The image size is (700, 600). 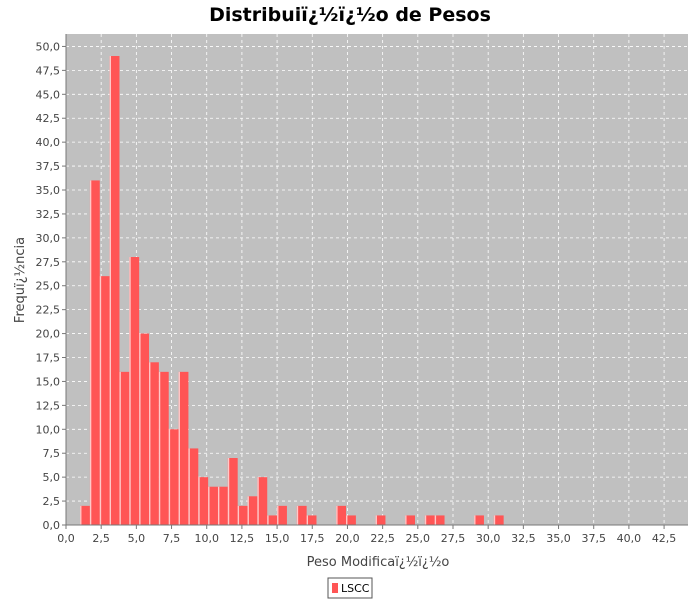 What do you see at coordinates (48, 118) in the screenshot?
I see `y-tick-label: 42,5` at bounding box center [48, 118].